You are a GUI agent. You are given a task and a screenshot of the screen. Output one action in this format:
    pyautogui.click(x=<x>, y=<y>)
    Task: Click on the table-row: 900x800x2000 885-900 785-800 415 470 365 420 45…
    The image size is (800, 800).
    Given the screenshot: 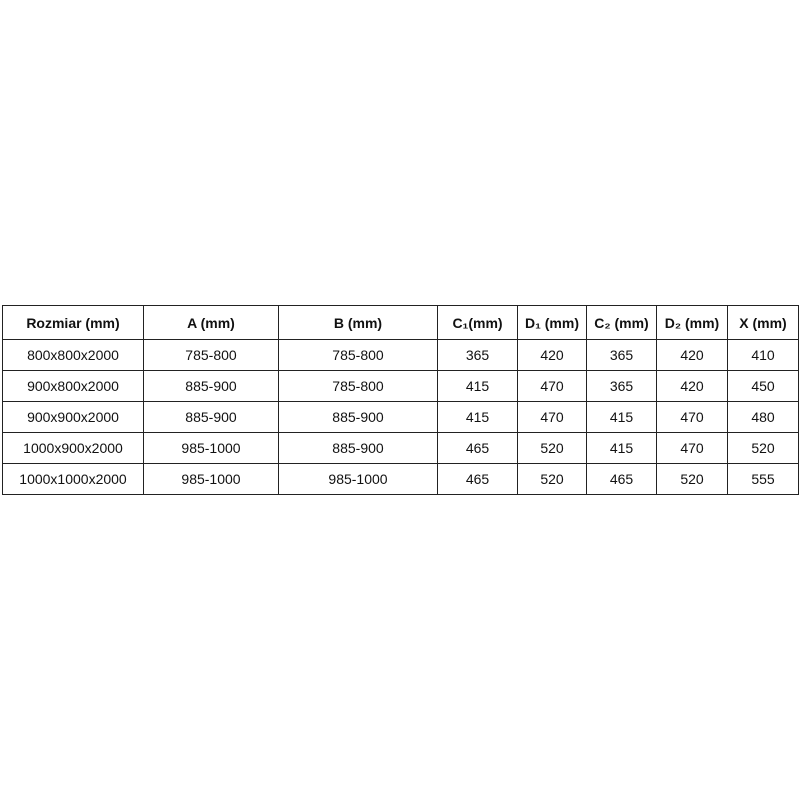 What is the action you would take?
    pyautogui.click(x=400, y=386)
    